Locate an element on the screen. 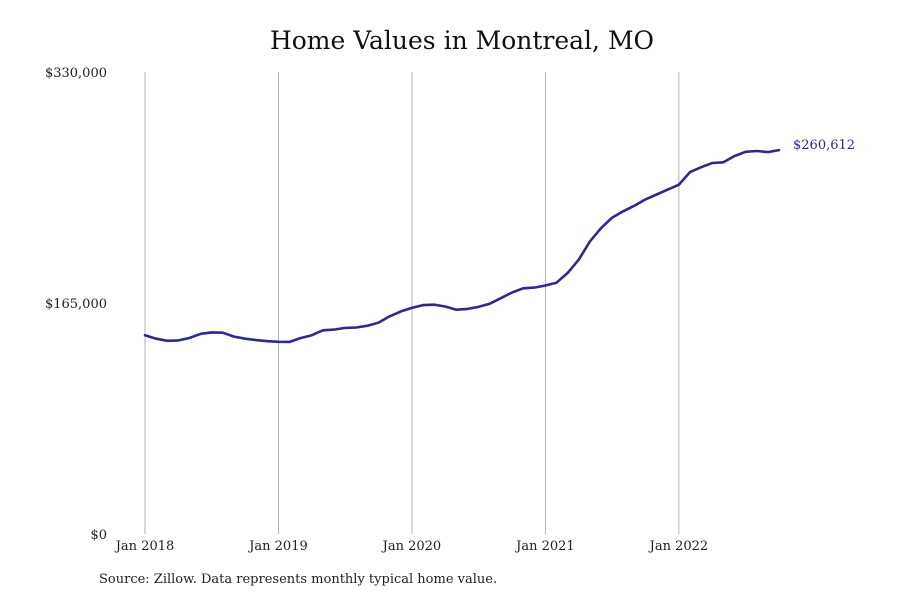  x-tick-label: Jan 2022 is located at coordinates (678, 546).